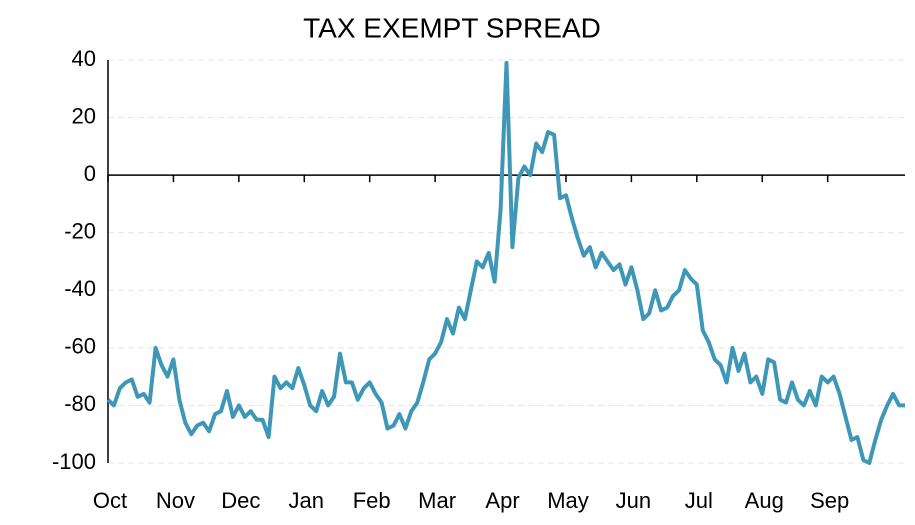 Image resolution: width=915 pixels, height=525 pixels. What do you see at coordinates (84, 115) in the screenshot?
I see `y-tick-label: 20` at bounding box center [84, 115].